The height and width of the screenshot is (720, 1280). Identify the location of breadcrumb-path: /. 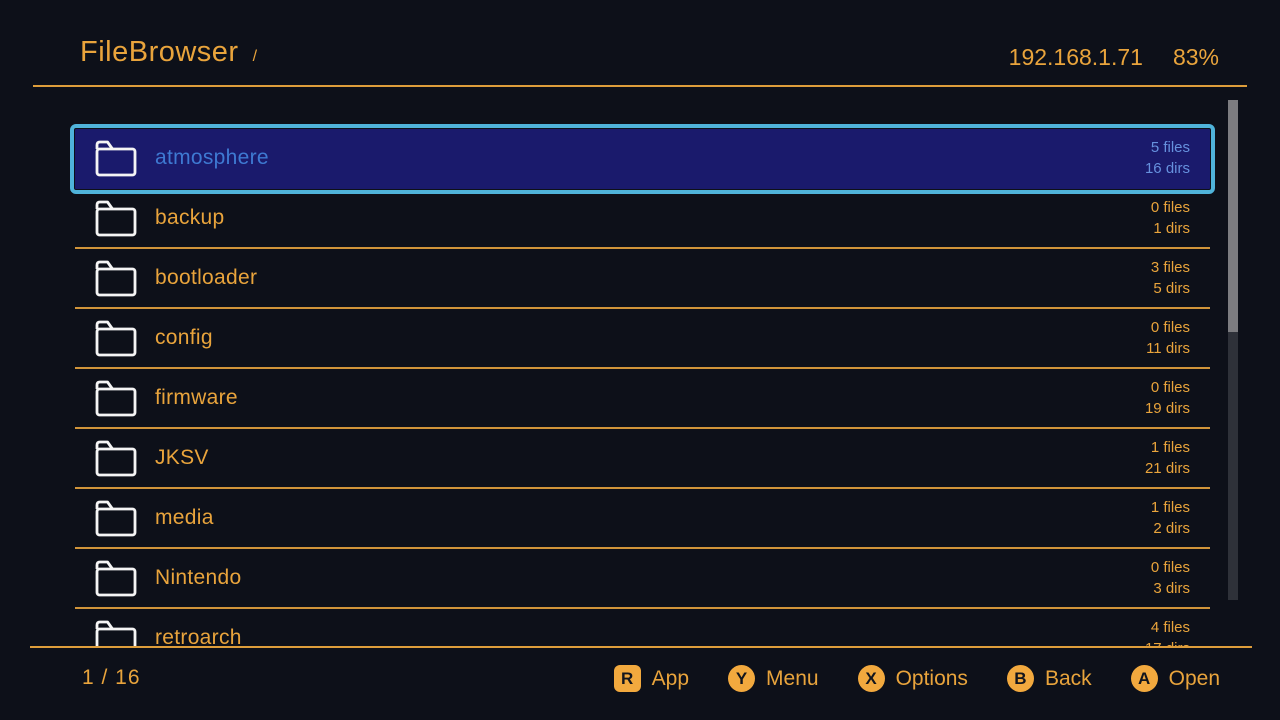
(255, 56).